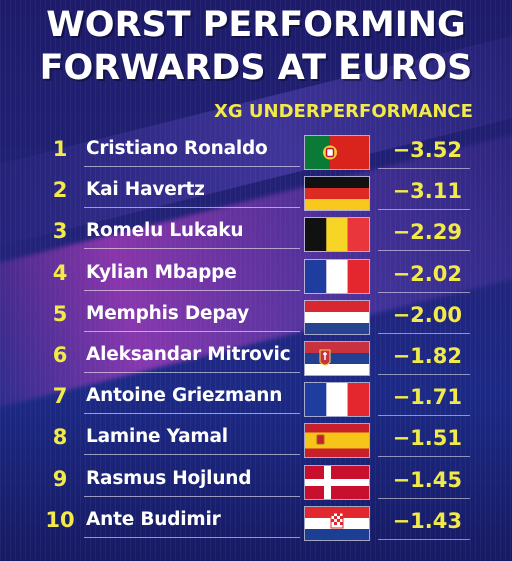 This screenshot has width=512, height=561. I want to click on xg-underperformance-value: −1.45, so click(427, 479).